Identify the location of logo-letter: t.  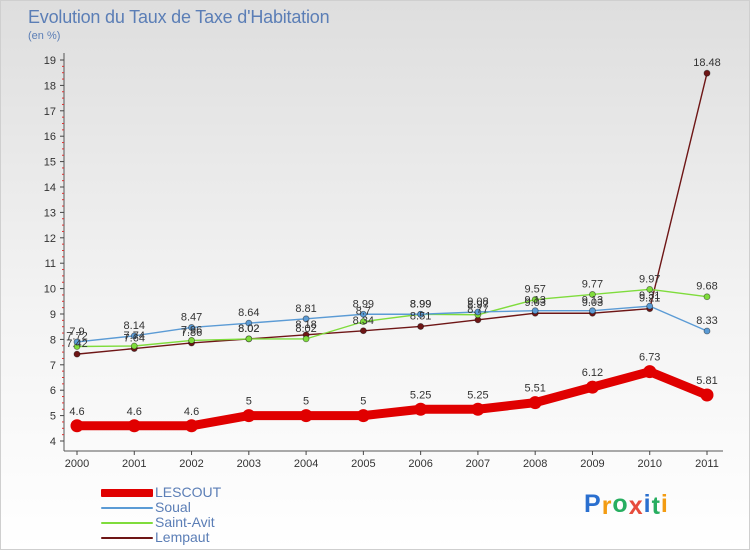
(656, 506).